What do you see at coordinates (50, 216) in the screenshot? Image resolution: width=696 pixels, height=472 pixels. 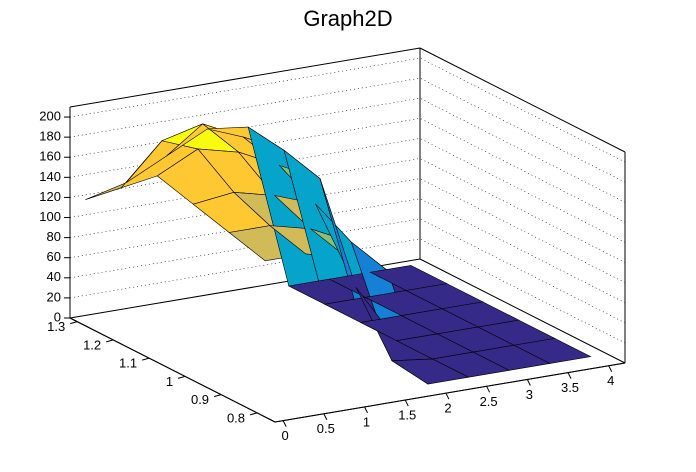 I see `z-tick-label: 100` at bounding box center [50, 216].